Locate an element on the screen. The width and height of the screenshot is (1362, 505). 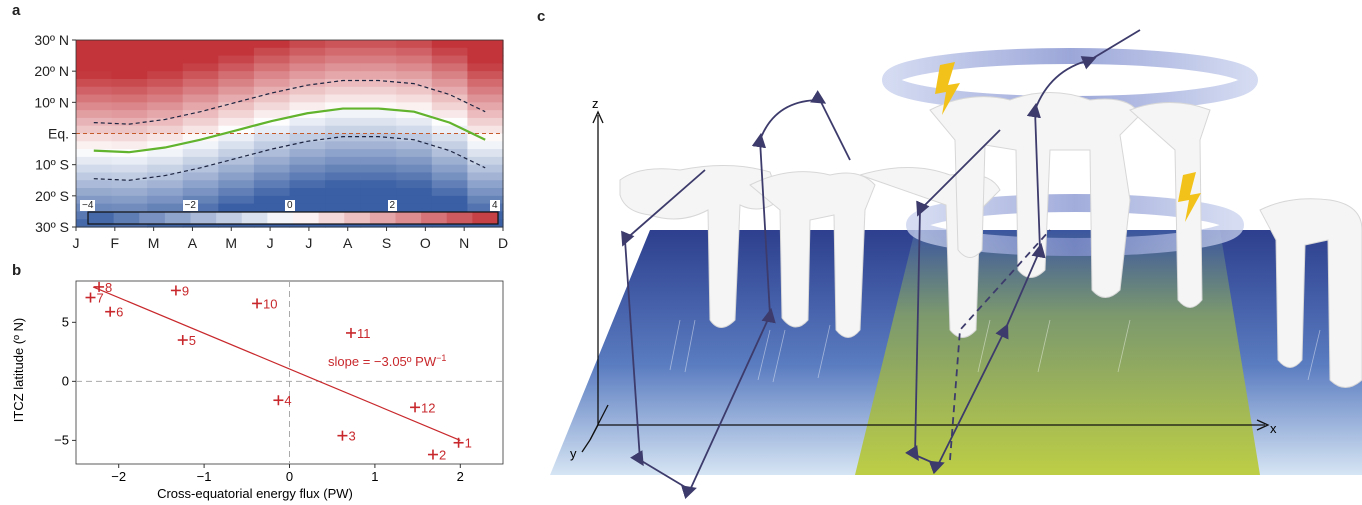
x-axis-label: Cross-equatorial energy flux (PW) is located at coordinates (255, 493).